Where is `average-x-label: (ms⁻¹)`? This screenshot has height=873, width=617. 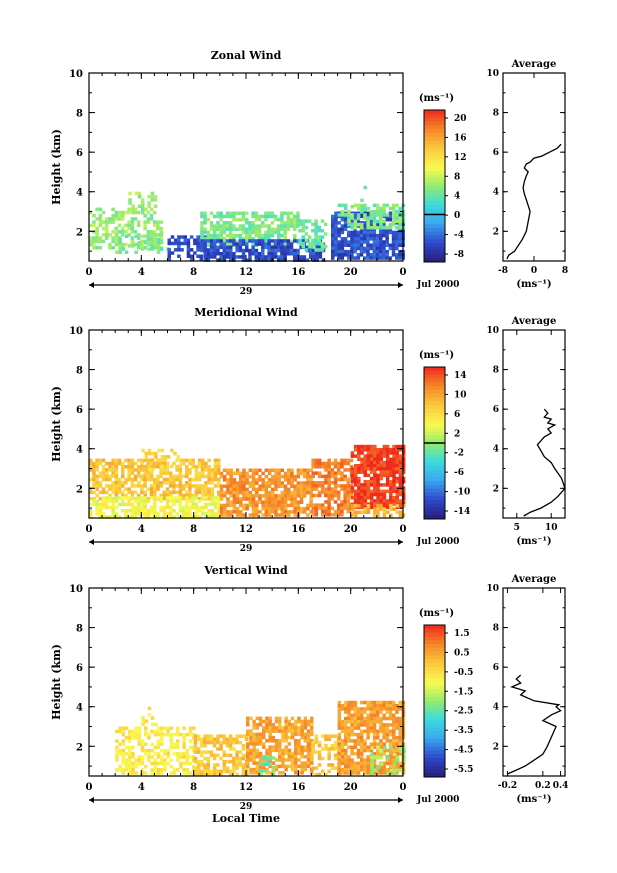 average-x-label: (ms⁻¹) is located at coordinates (533, 799).